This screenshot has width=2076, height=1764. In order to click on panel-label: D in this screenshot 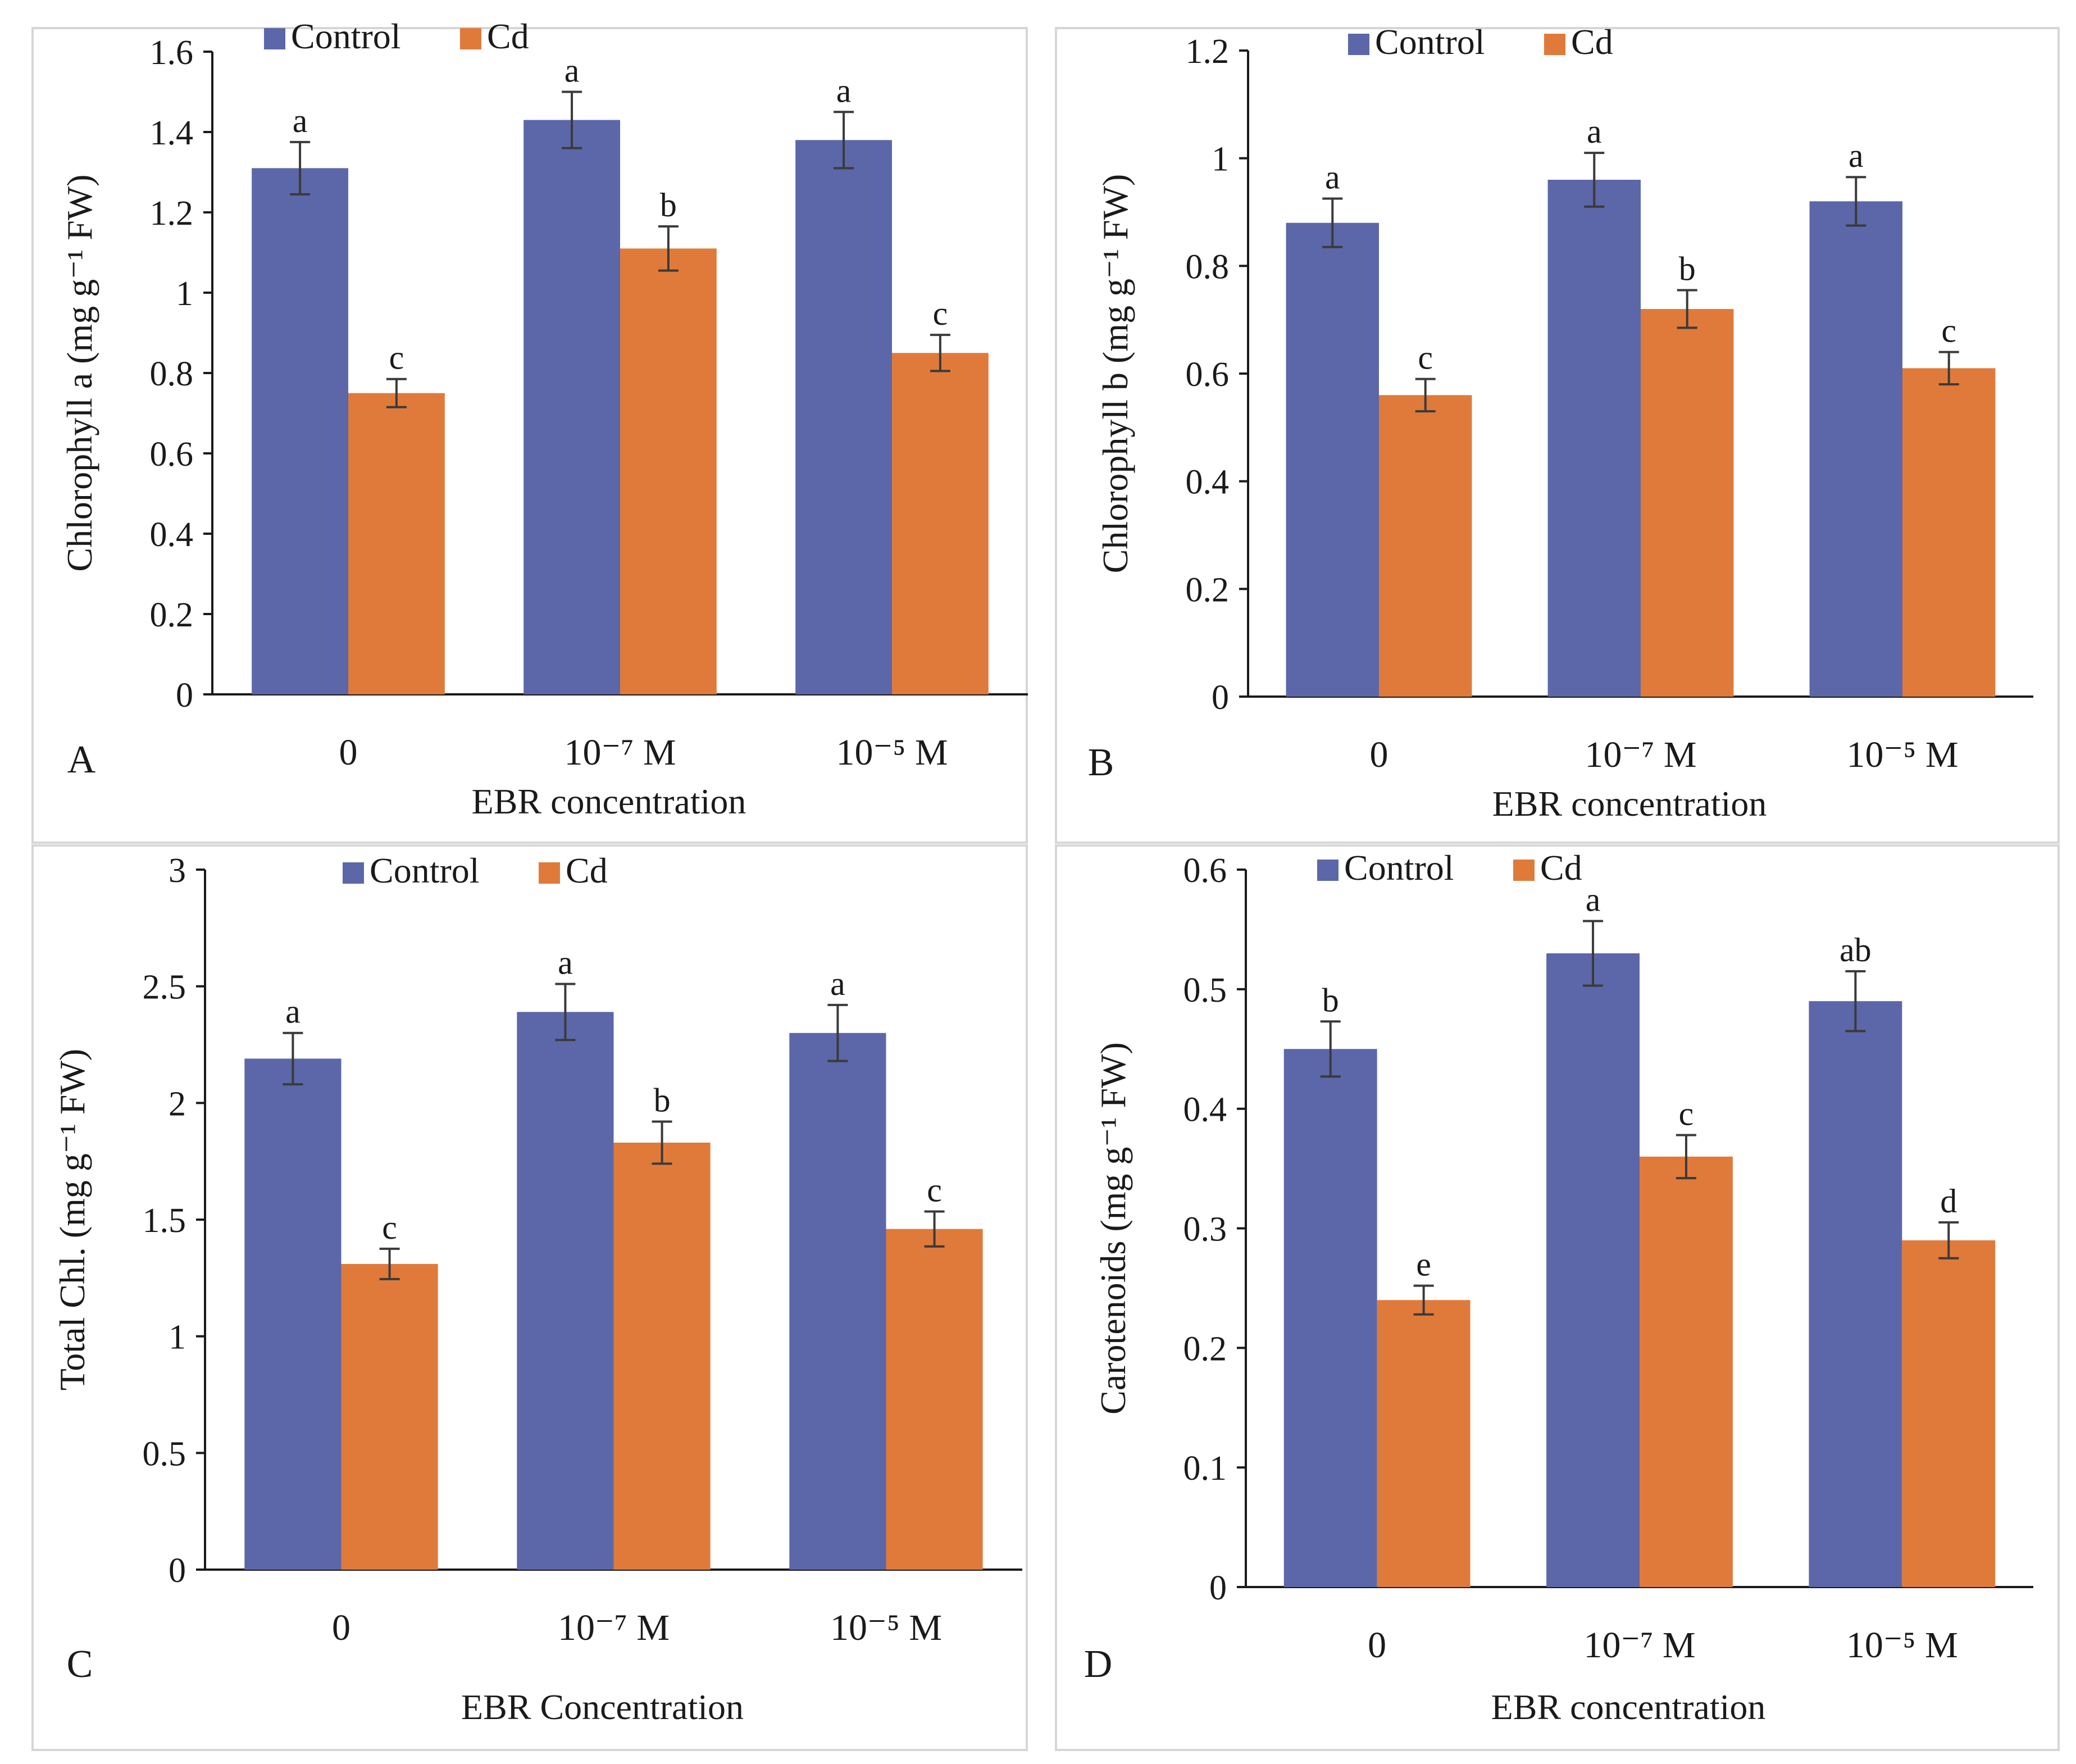, I will do `click(1098, 1664)`.